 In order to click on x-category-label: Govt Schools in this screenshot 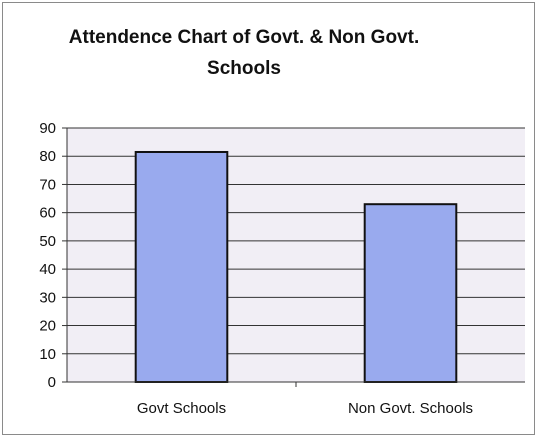, I will do `click(181, 408)`.